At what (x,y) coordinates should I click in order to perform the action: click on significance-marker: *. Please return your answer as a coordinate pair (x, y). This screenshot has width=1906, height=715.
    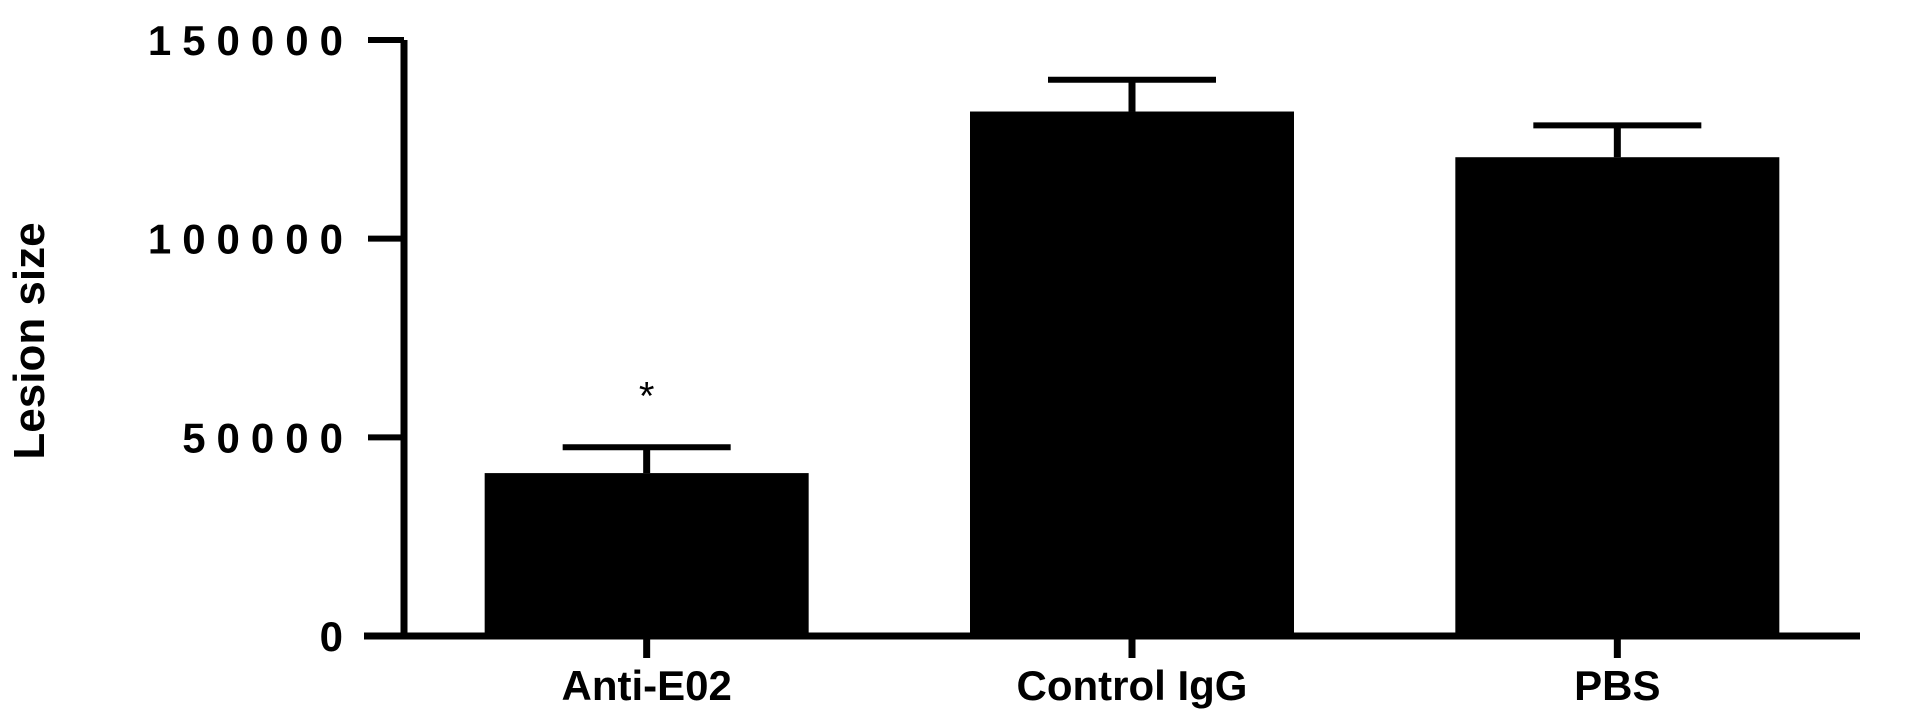
    Looking at the image, I should click on (647, 396).